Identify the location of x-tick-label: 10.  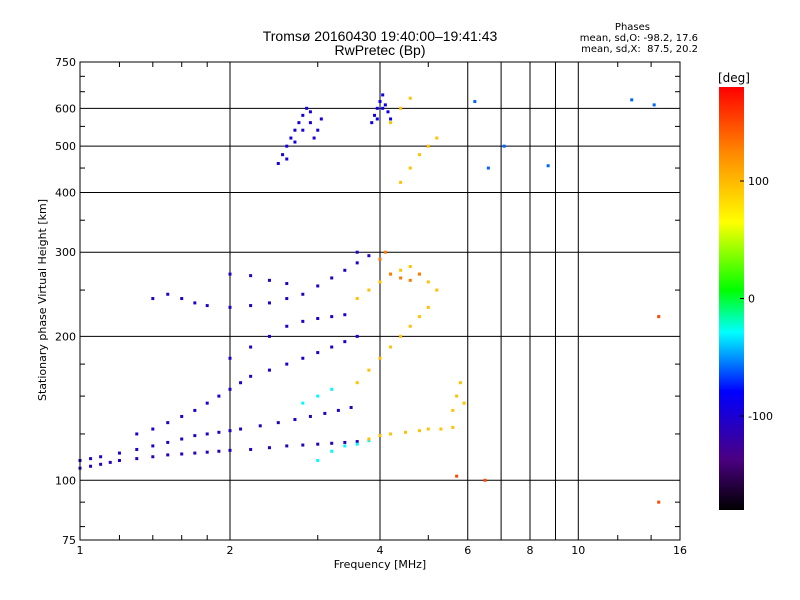
(578, 550).